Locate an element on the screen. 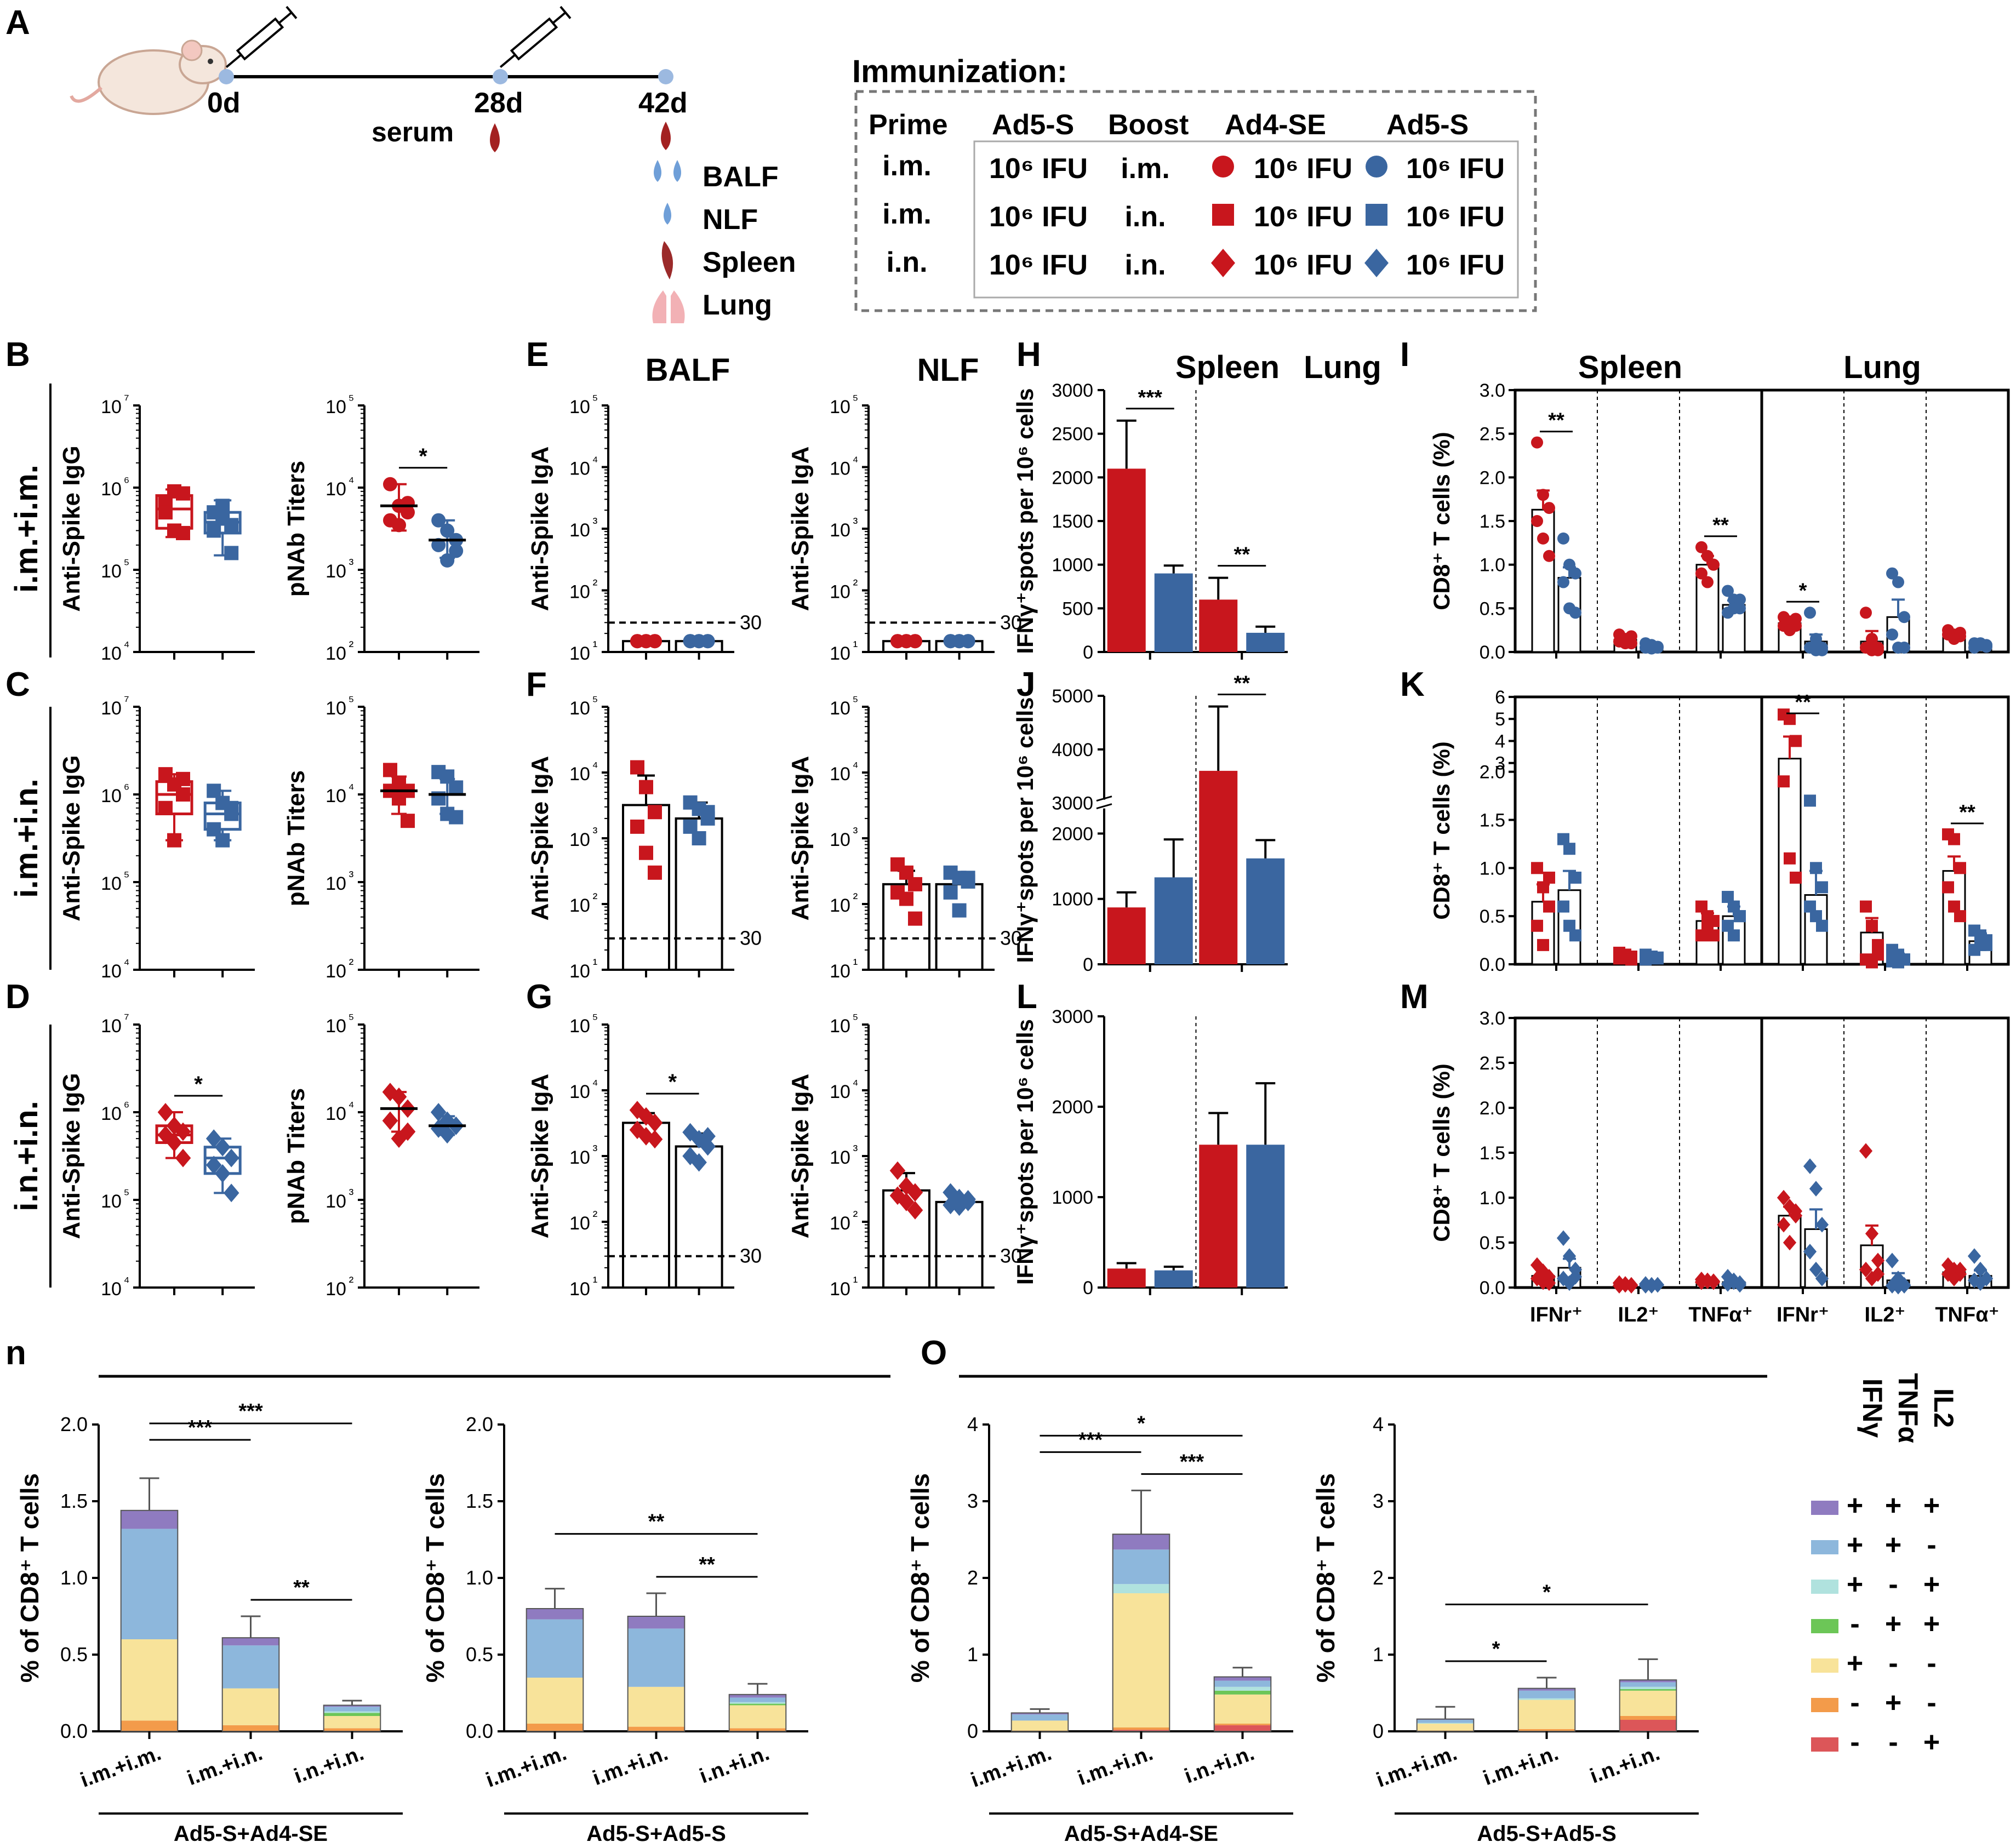 The width and height of the screenshot is (2016, 1842). y-tick-label: 0 is located at coordinates (1088, 1288).